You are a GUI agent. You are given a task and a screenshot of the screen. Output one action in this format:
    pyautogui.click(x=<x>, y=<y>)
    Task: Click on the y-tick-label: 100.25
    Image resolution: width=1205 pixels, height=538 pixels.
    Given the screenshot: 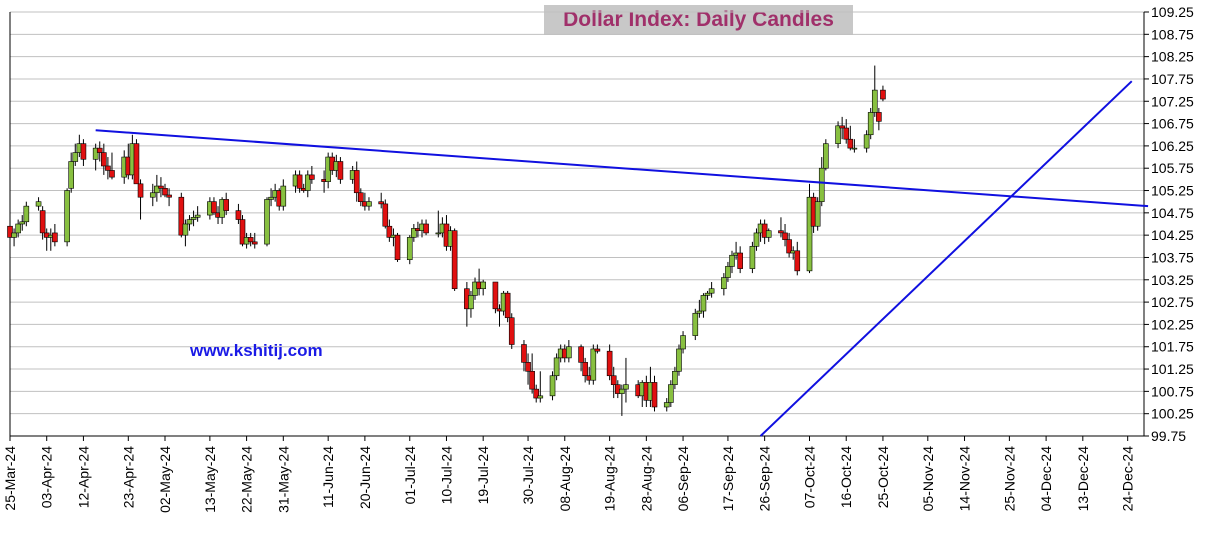 What is the action you would take?
    pyautogui.click(x=1172, y=414)
    